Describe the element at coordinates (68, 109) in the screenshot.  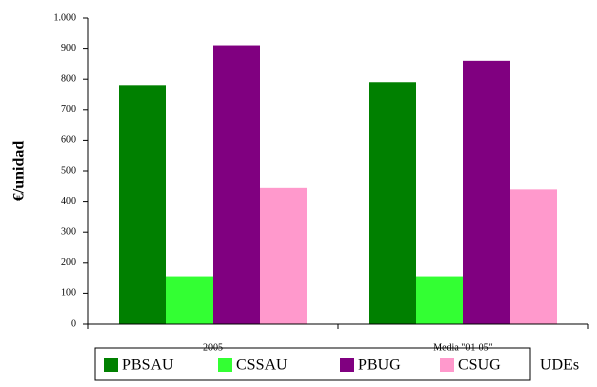
I see `y-tick-label: 700` at that location.